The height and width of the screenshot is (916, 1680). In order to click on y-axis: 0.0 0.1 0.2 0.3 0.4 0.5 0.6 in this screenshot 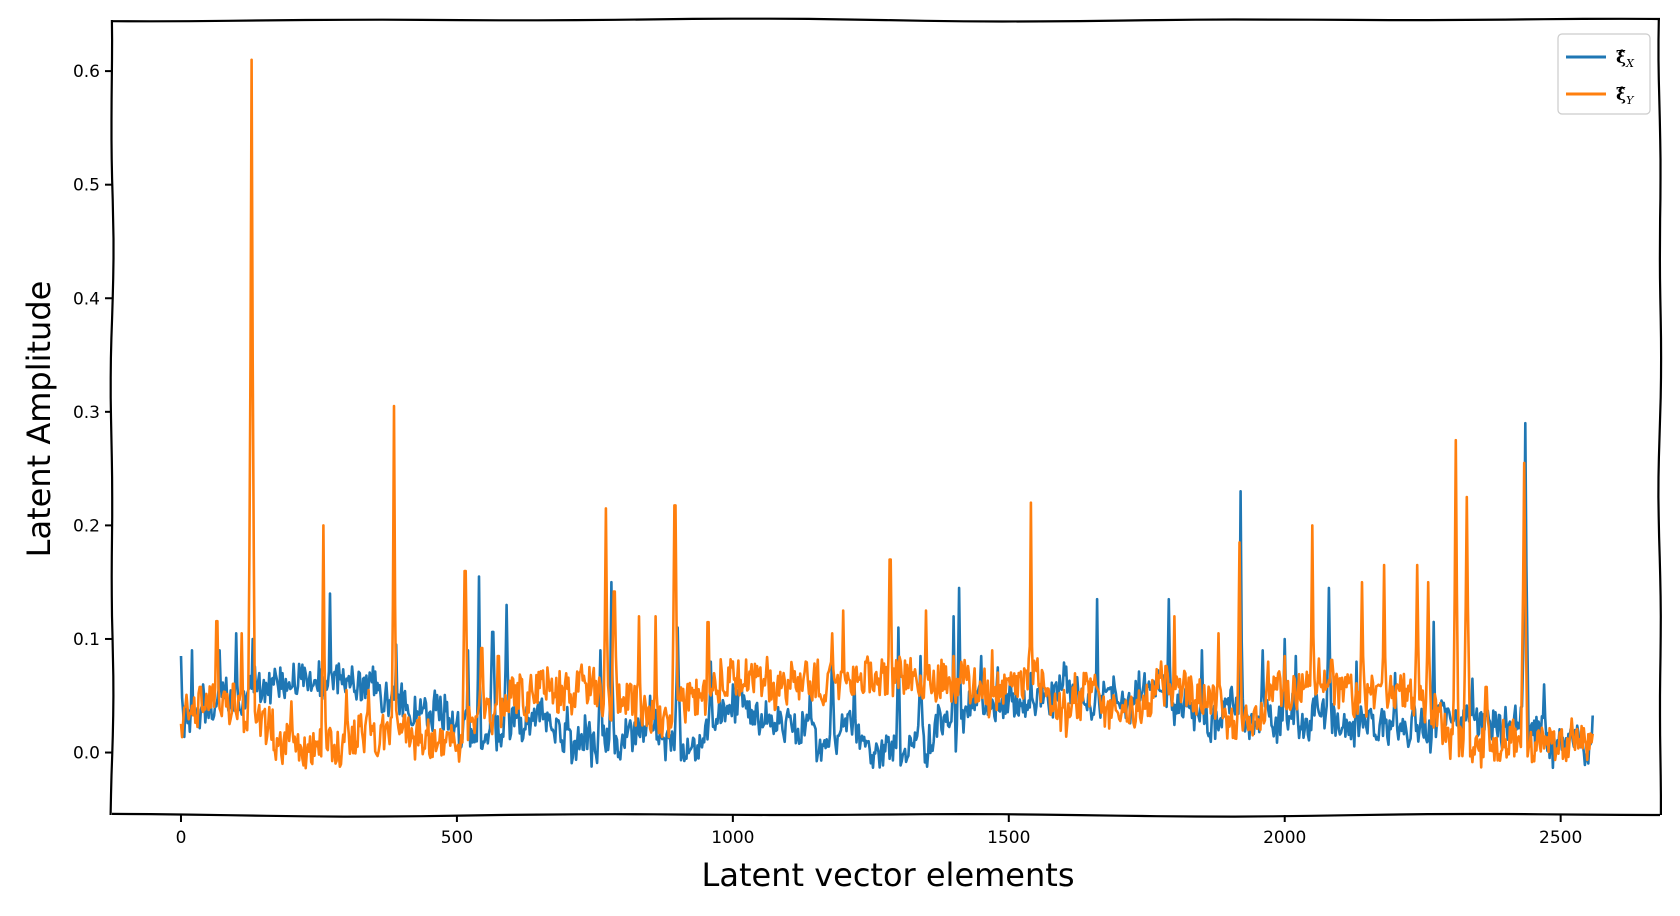, I will do `click(92, 413)`.